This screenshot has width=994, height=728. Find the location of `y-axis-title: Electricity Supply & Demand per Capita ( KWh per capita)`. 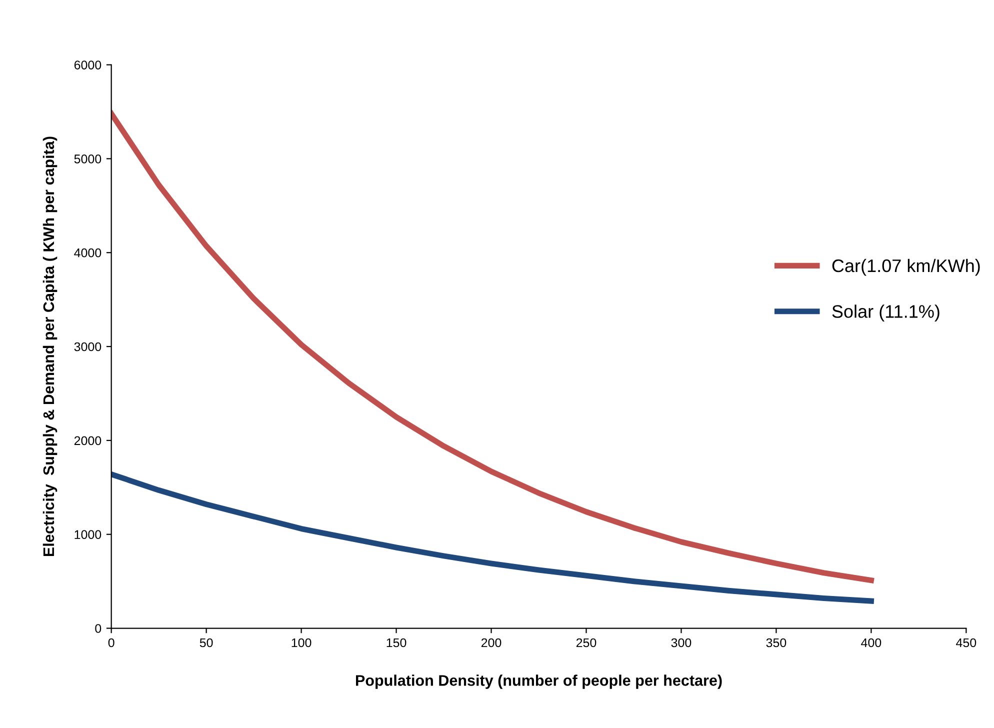

y-axis-title: Electricity Supply & Demand per Capita ( KWh per capita) is located at coordinates (50, 346).